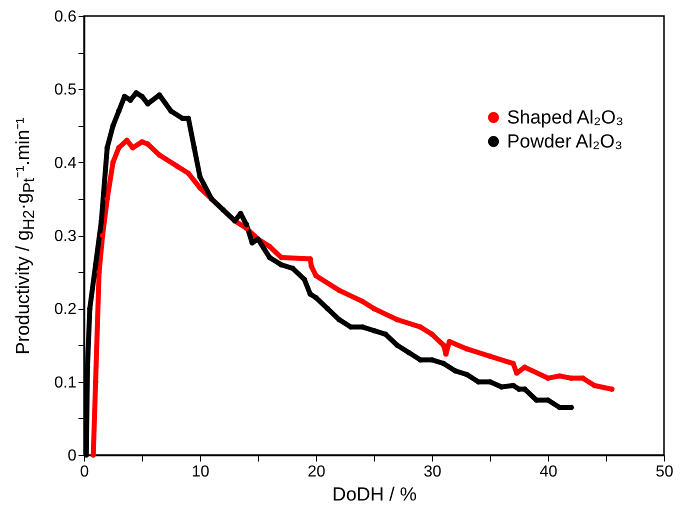 This screenshot has width=681, height=515. I want to click on y-tick-label: 0.1, so click(65, 383).